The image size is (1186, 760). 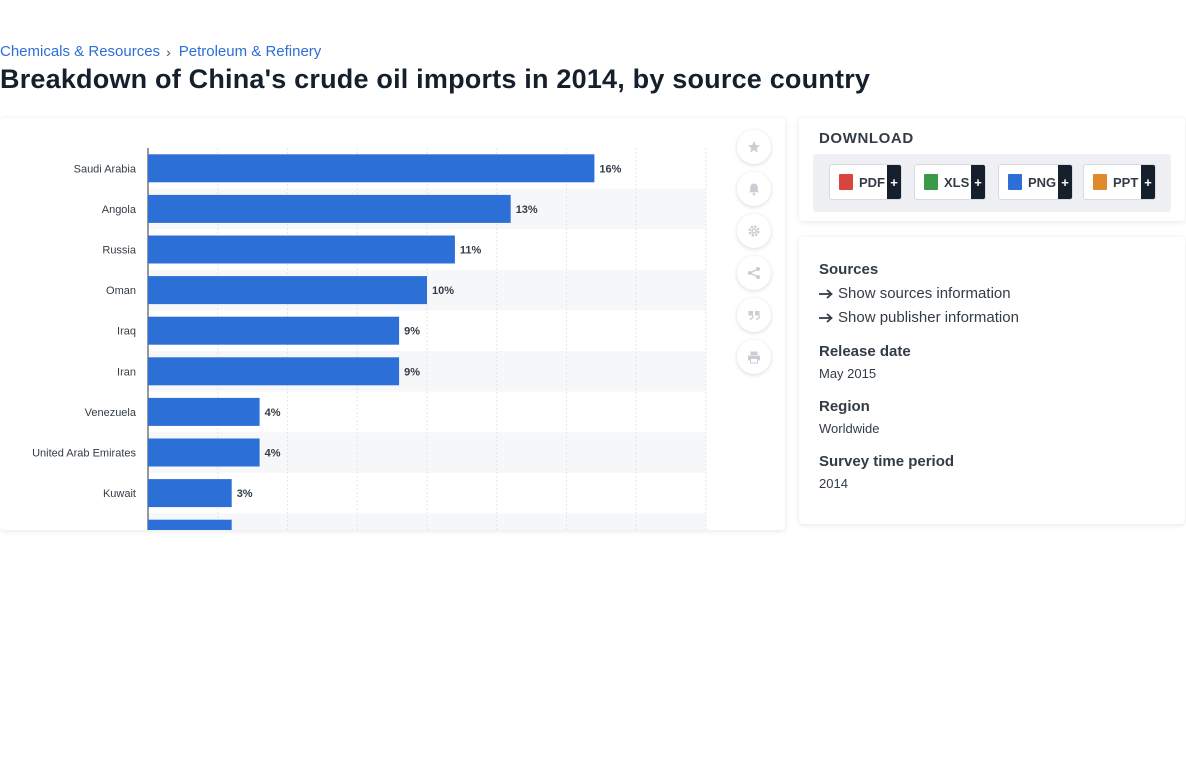 What do you see at coordinates (1100, 182) in the screenshot?
I see `ppt-file-icon` at bounding box center [1100, 182].